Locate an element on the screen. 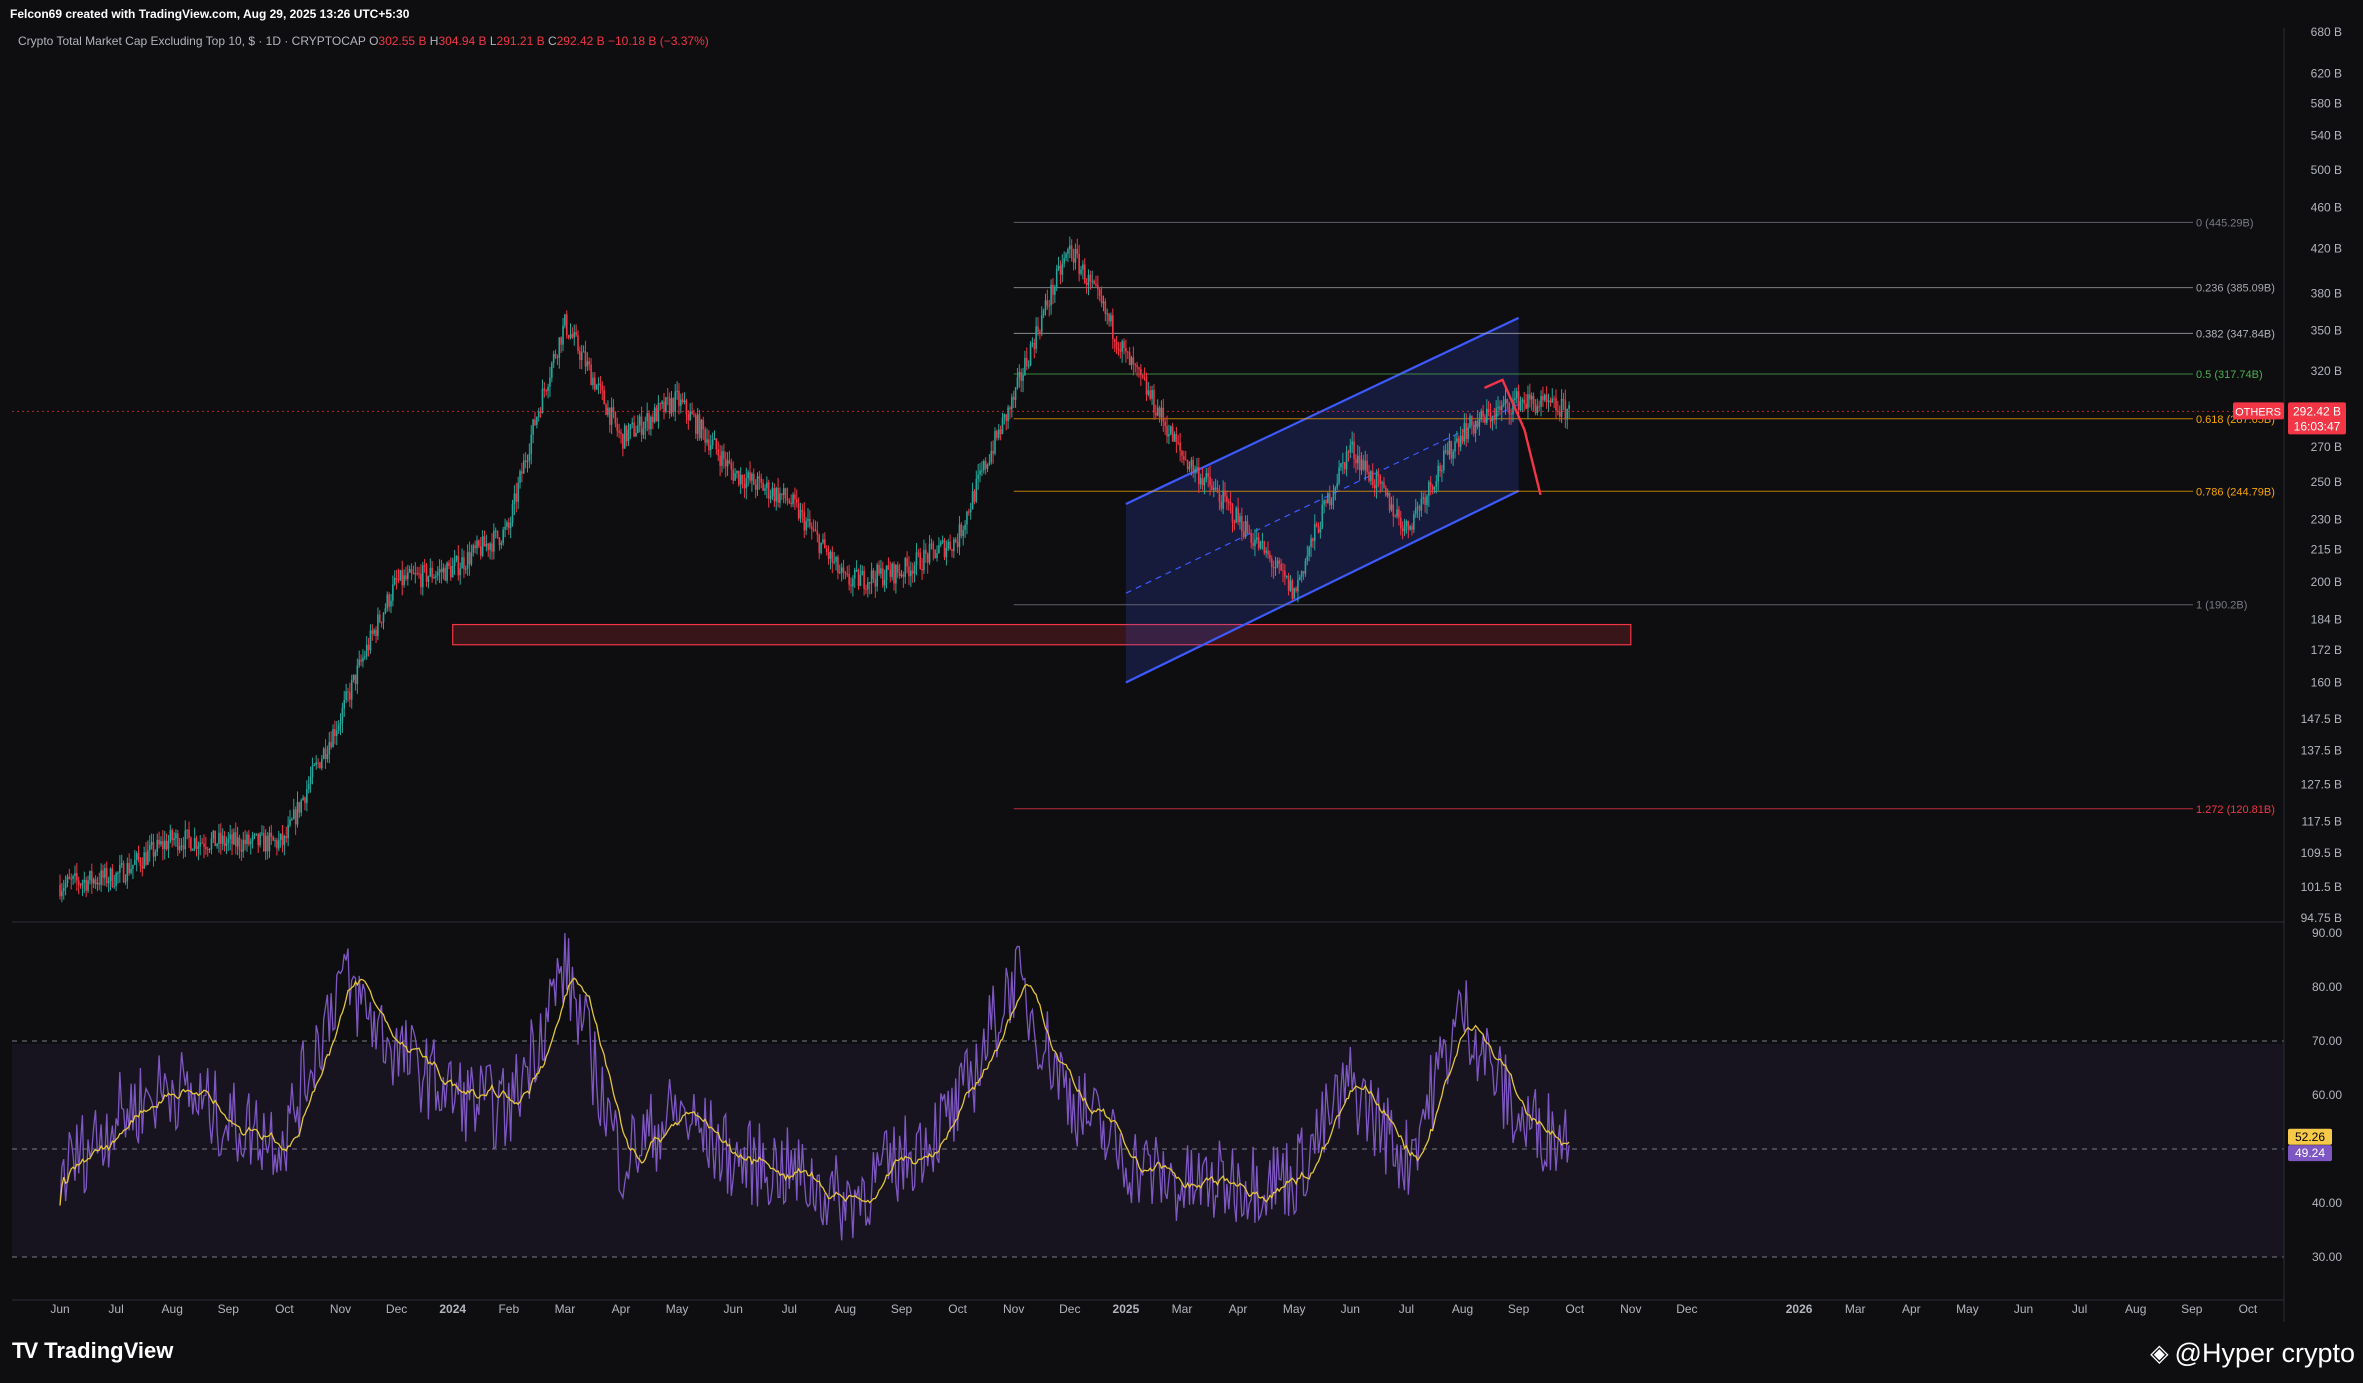  rsi-tick-label: 70.00 is located at coordinates (2327, 1041).